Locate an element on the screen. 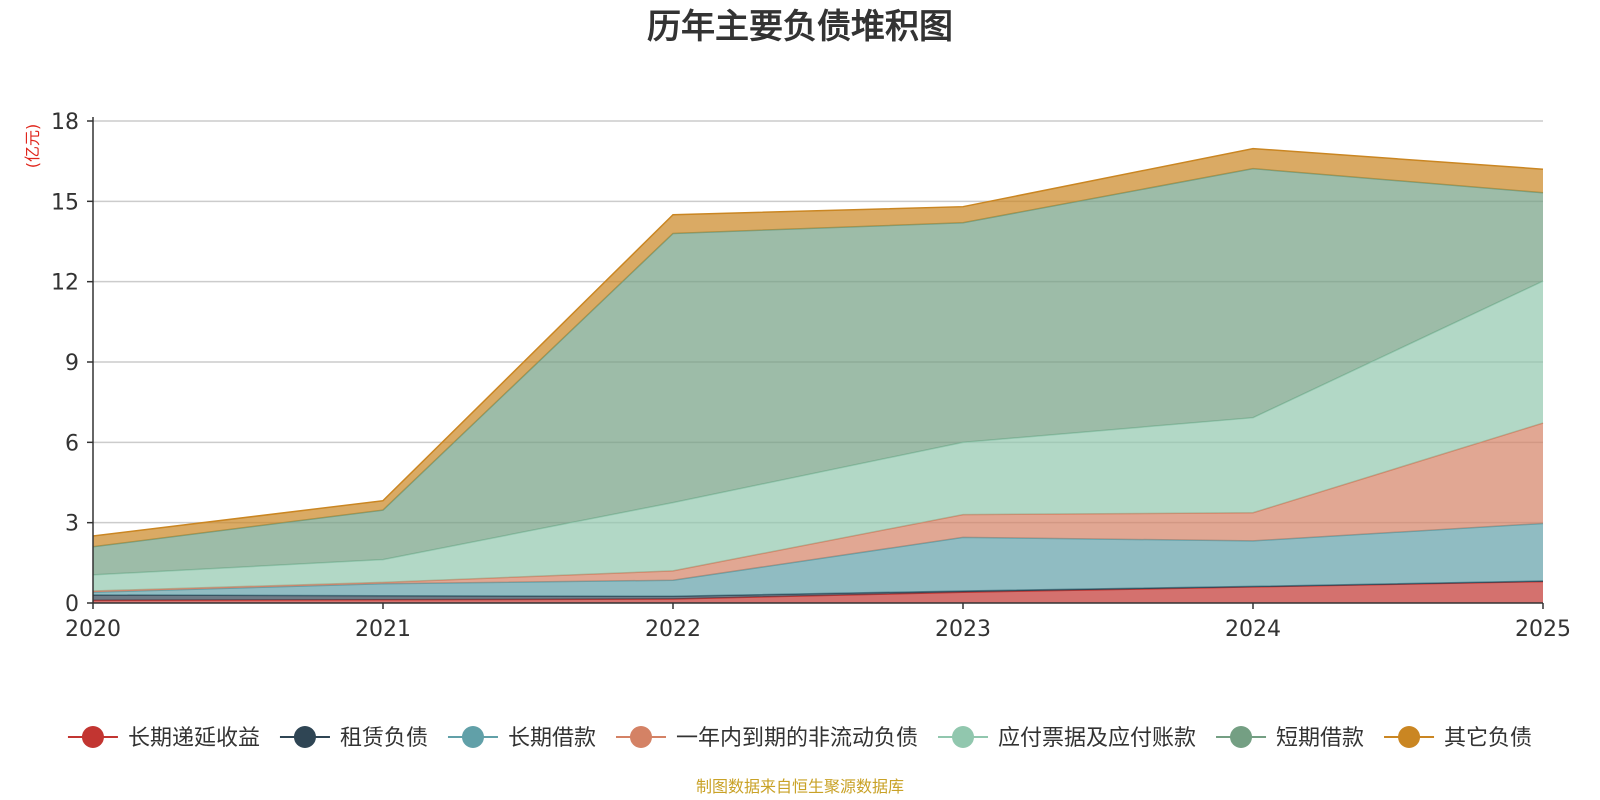 Image resolution: width=1600 pixels, height=800 pixels. y-tick-label: 9 is located at coordinates (72, 363).